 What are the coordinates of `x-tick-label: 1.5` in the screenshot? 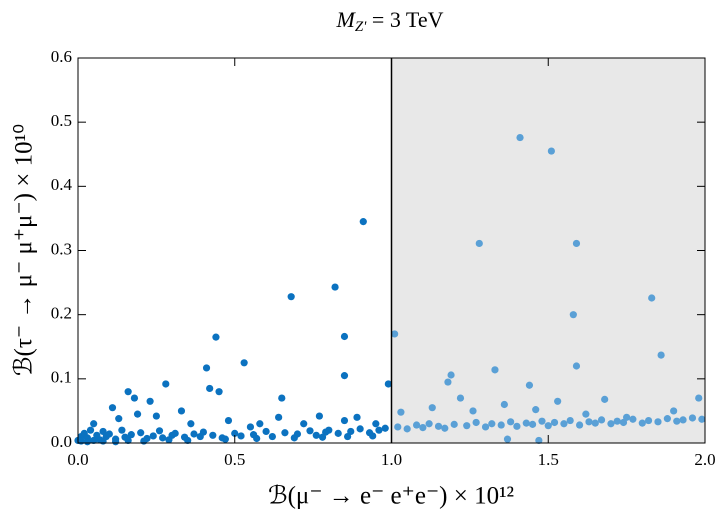 It's located at (548, 459).